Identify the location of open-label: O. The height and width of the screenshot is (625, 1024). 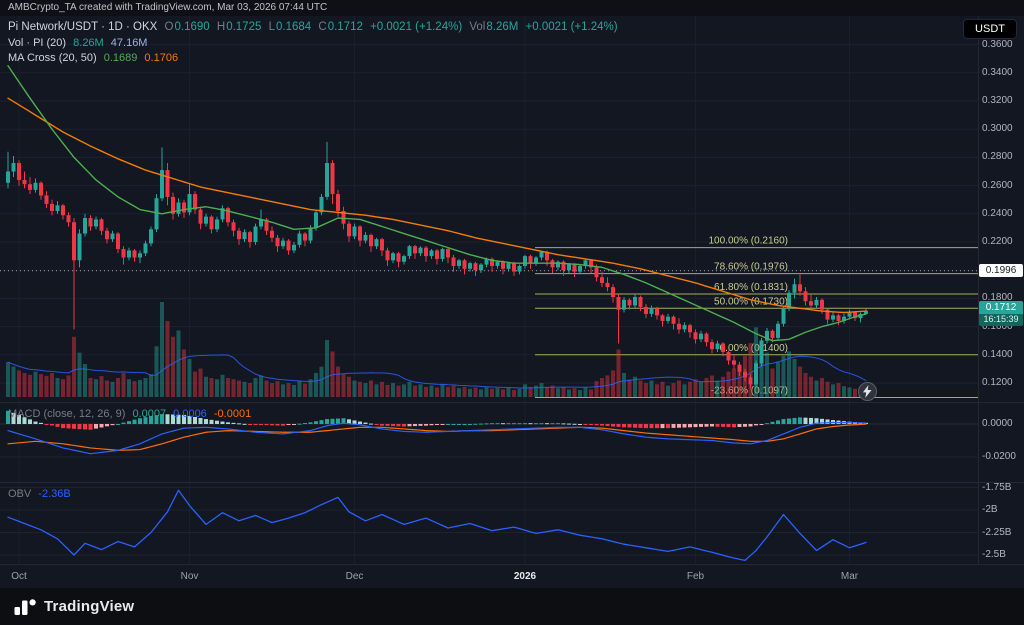
(169, 27).